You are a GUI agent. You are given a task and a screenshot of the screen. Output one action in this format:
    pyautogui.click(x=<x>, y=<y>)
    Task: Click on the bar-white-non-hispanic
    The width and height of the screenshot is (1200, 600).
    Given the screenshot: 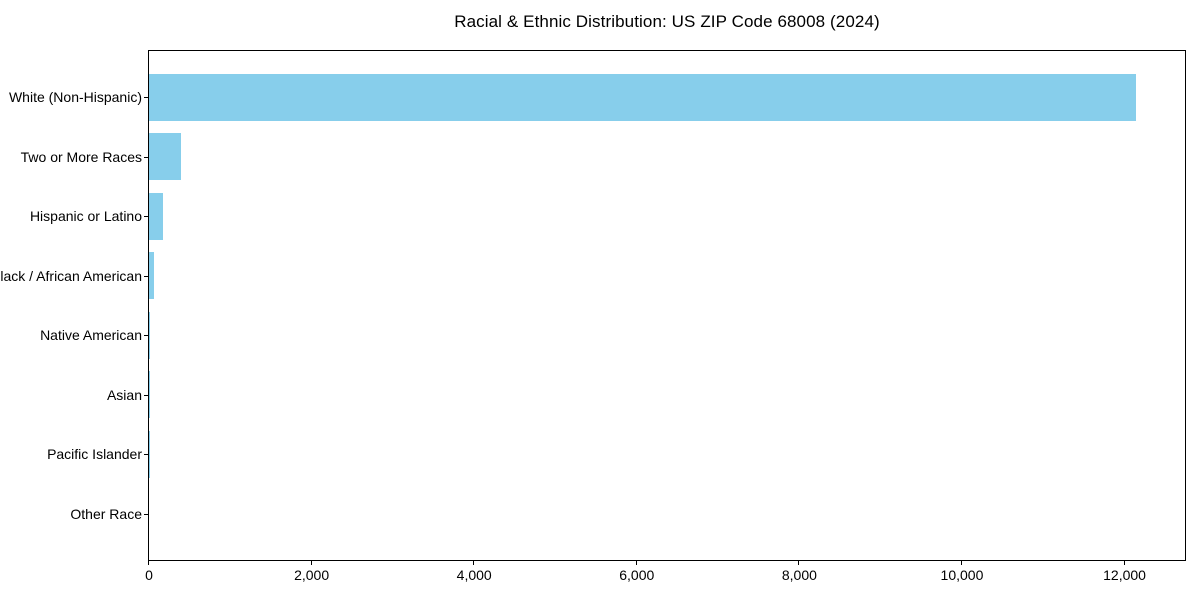 What is the action you would take?
    pyautogui.click(x=642, y=97)
    